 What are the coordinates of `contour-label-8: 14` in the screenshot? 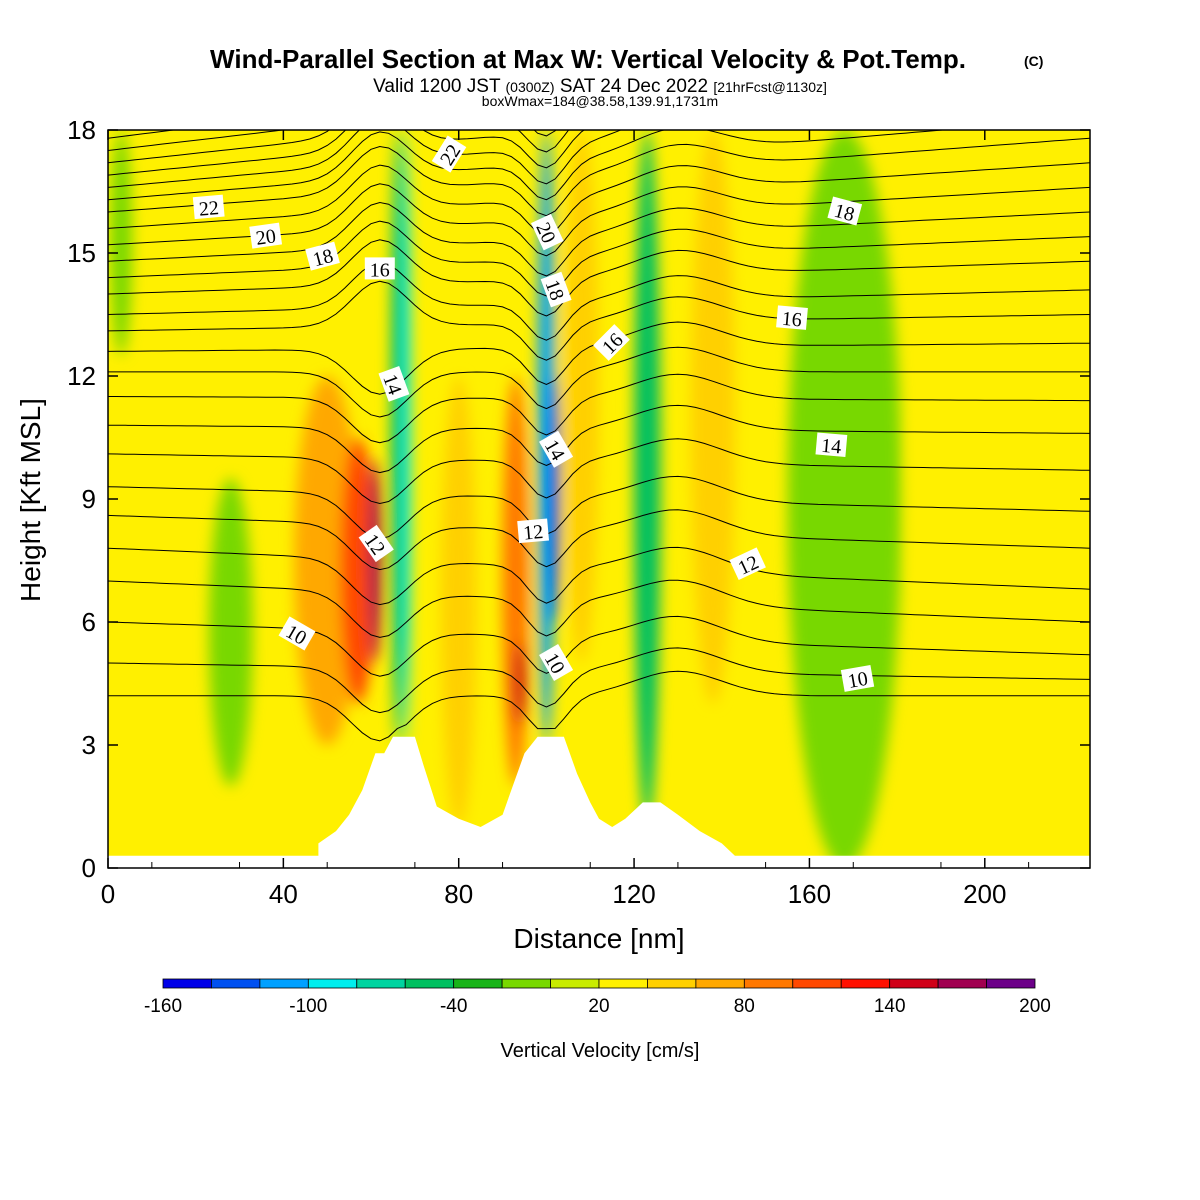 It's located at (394, 384).